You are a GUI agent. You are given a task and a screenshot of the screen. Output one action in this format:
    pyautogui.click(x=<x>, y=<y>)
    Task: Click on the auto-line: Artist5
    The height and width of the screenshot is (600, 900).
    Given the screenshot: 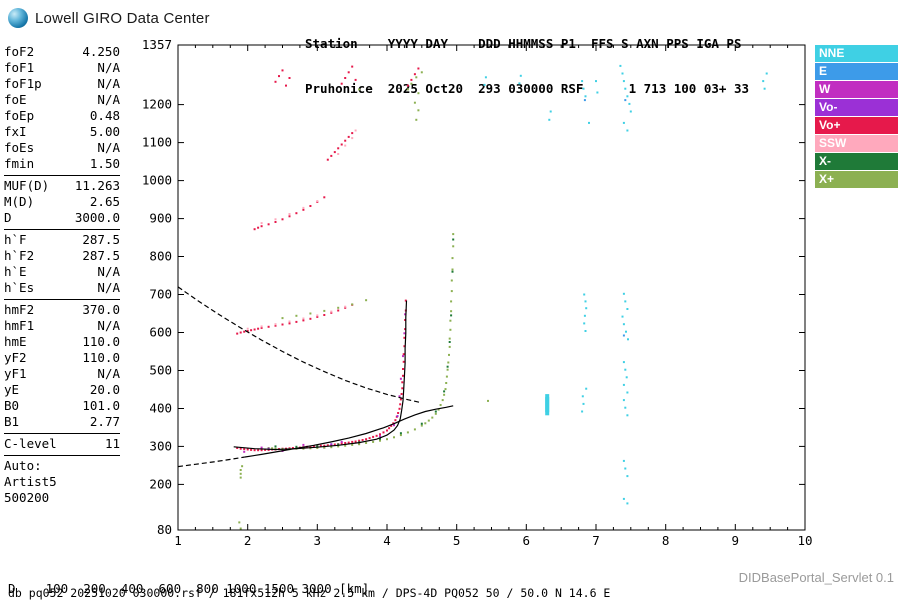 What is the action you would take?
    pyautogui.click(x=30, y=481)
    